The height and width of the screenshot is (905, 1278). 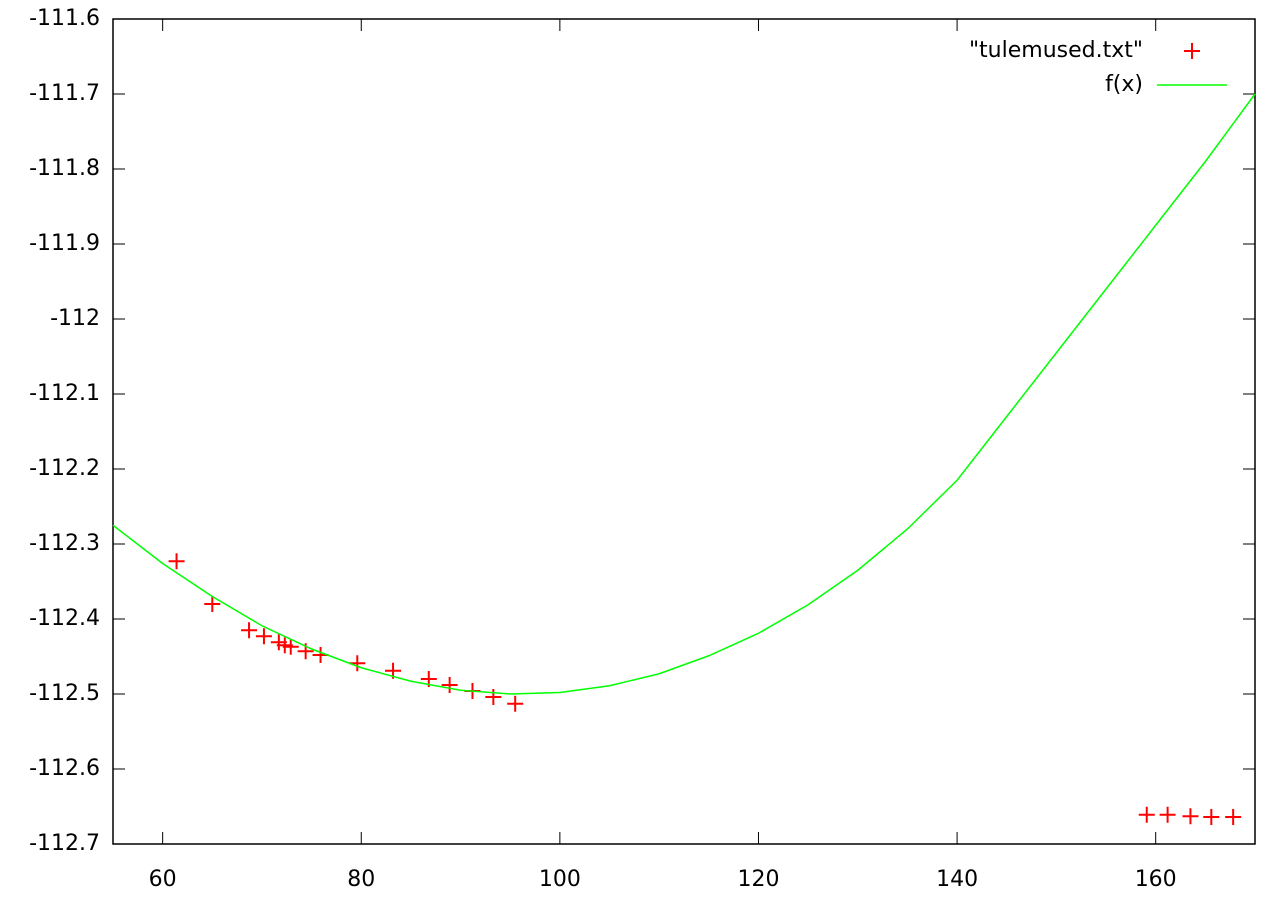 What do you see at coordinates (758, 879) in the screenshot?
I see `x-tick-label: 120` at bounding box center [758, 879].